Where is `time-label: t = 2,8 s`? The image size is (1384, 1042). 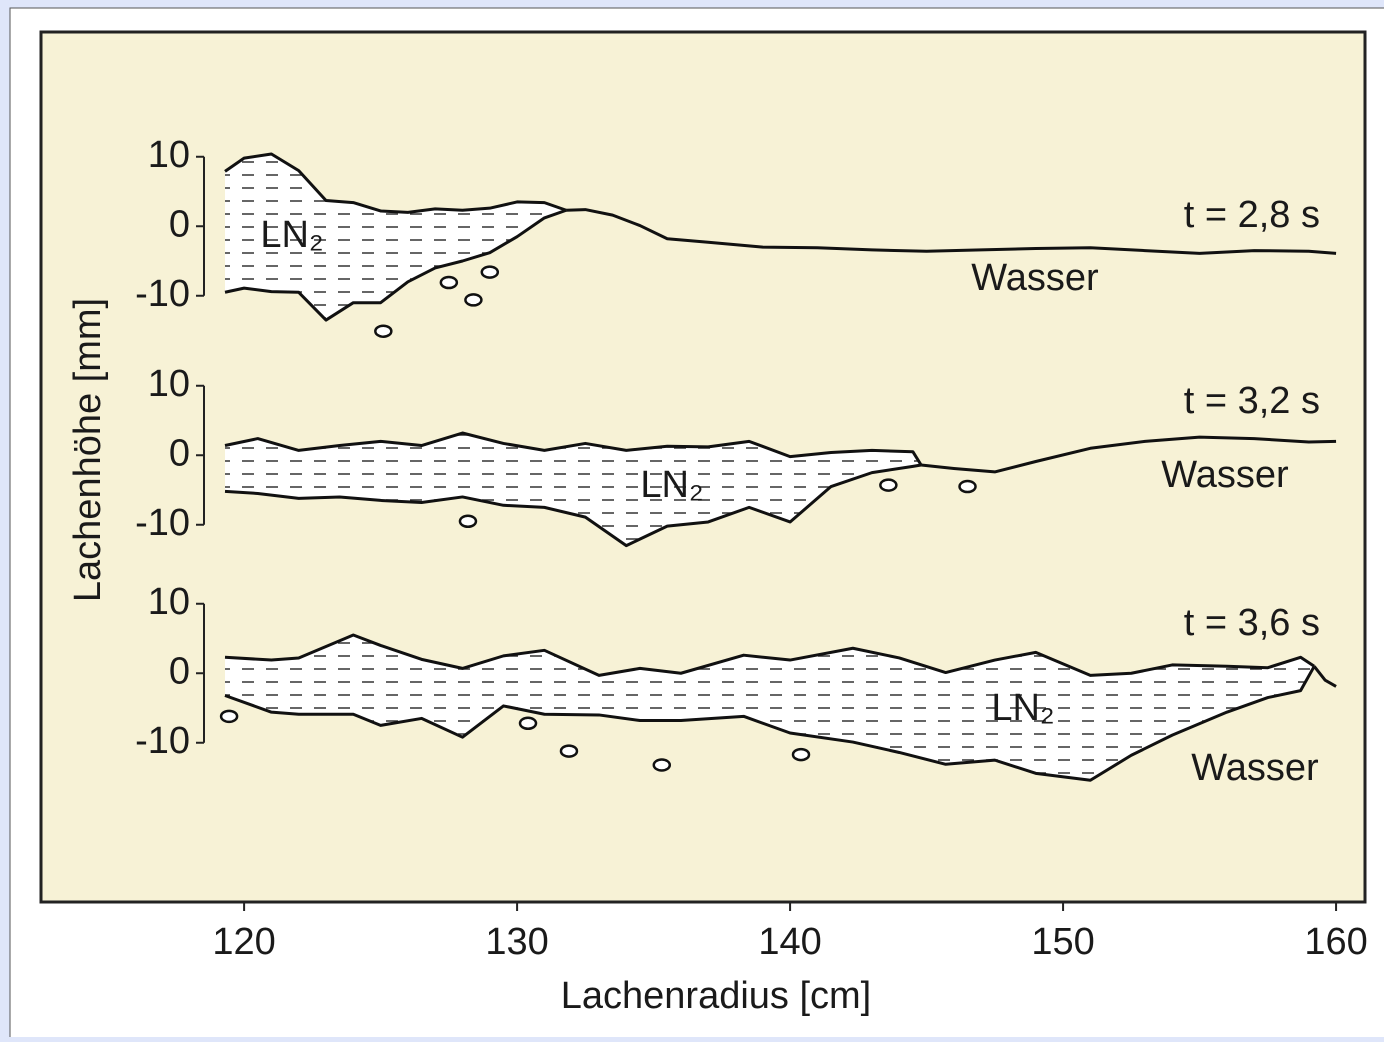 time-label: t = 2,8 s is located at coordinates (1252, 215).